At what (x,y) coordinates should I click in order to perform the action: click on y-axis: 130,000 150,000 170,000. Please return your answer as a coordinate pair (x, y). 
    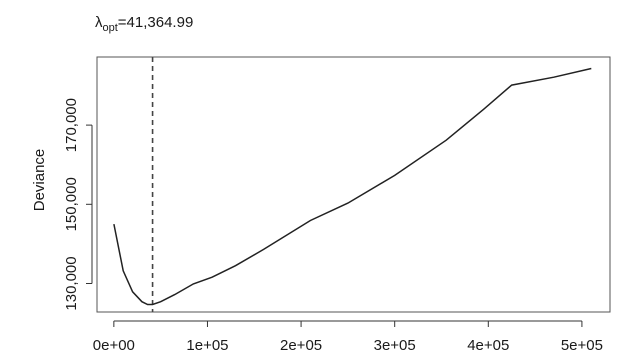
    Looking at the image, I should click on (78, 204).